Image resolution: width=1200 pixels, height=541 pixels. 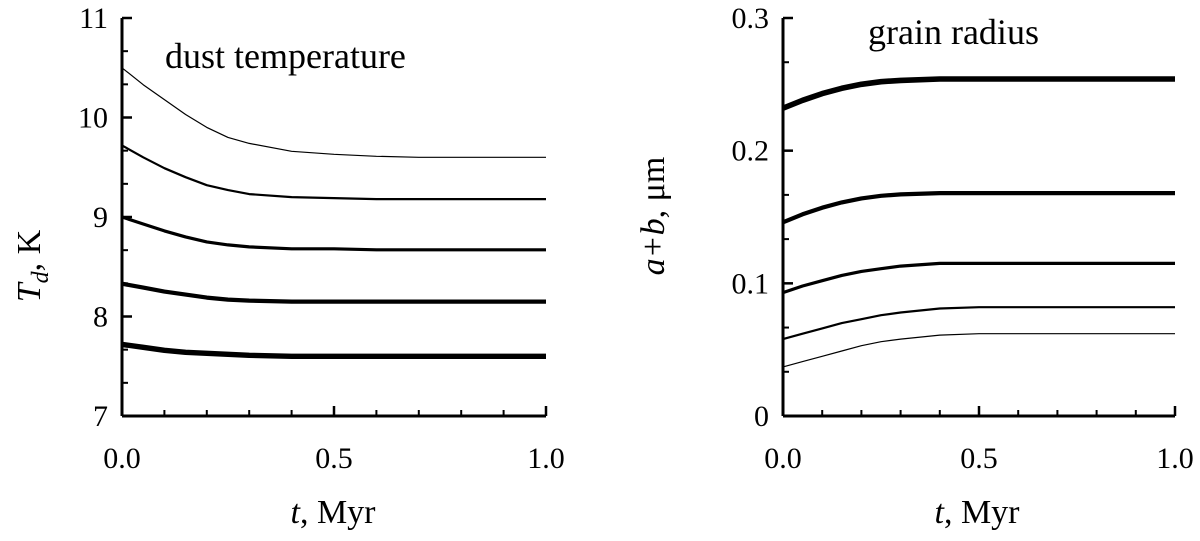 I want to click on y-tick-label: 11, so click(x=93, y=18).